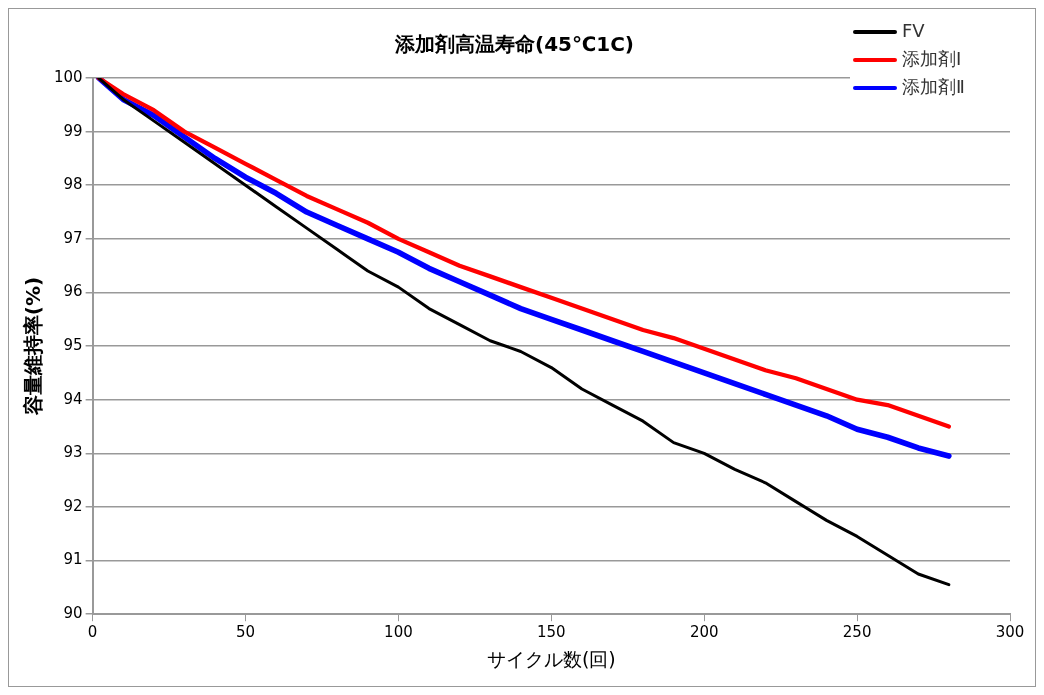  I want to click on legend-label: 添加剤Ⅰ, so click(932, 58).